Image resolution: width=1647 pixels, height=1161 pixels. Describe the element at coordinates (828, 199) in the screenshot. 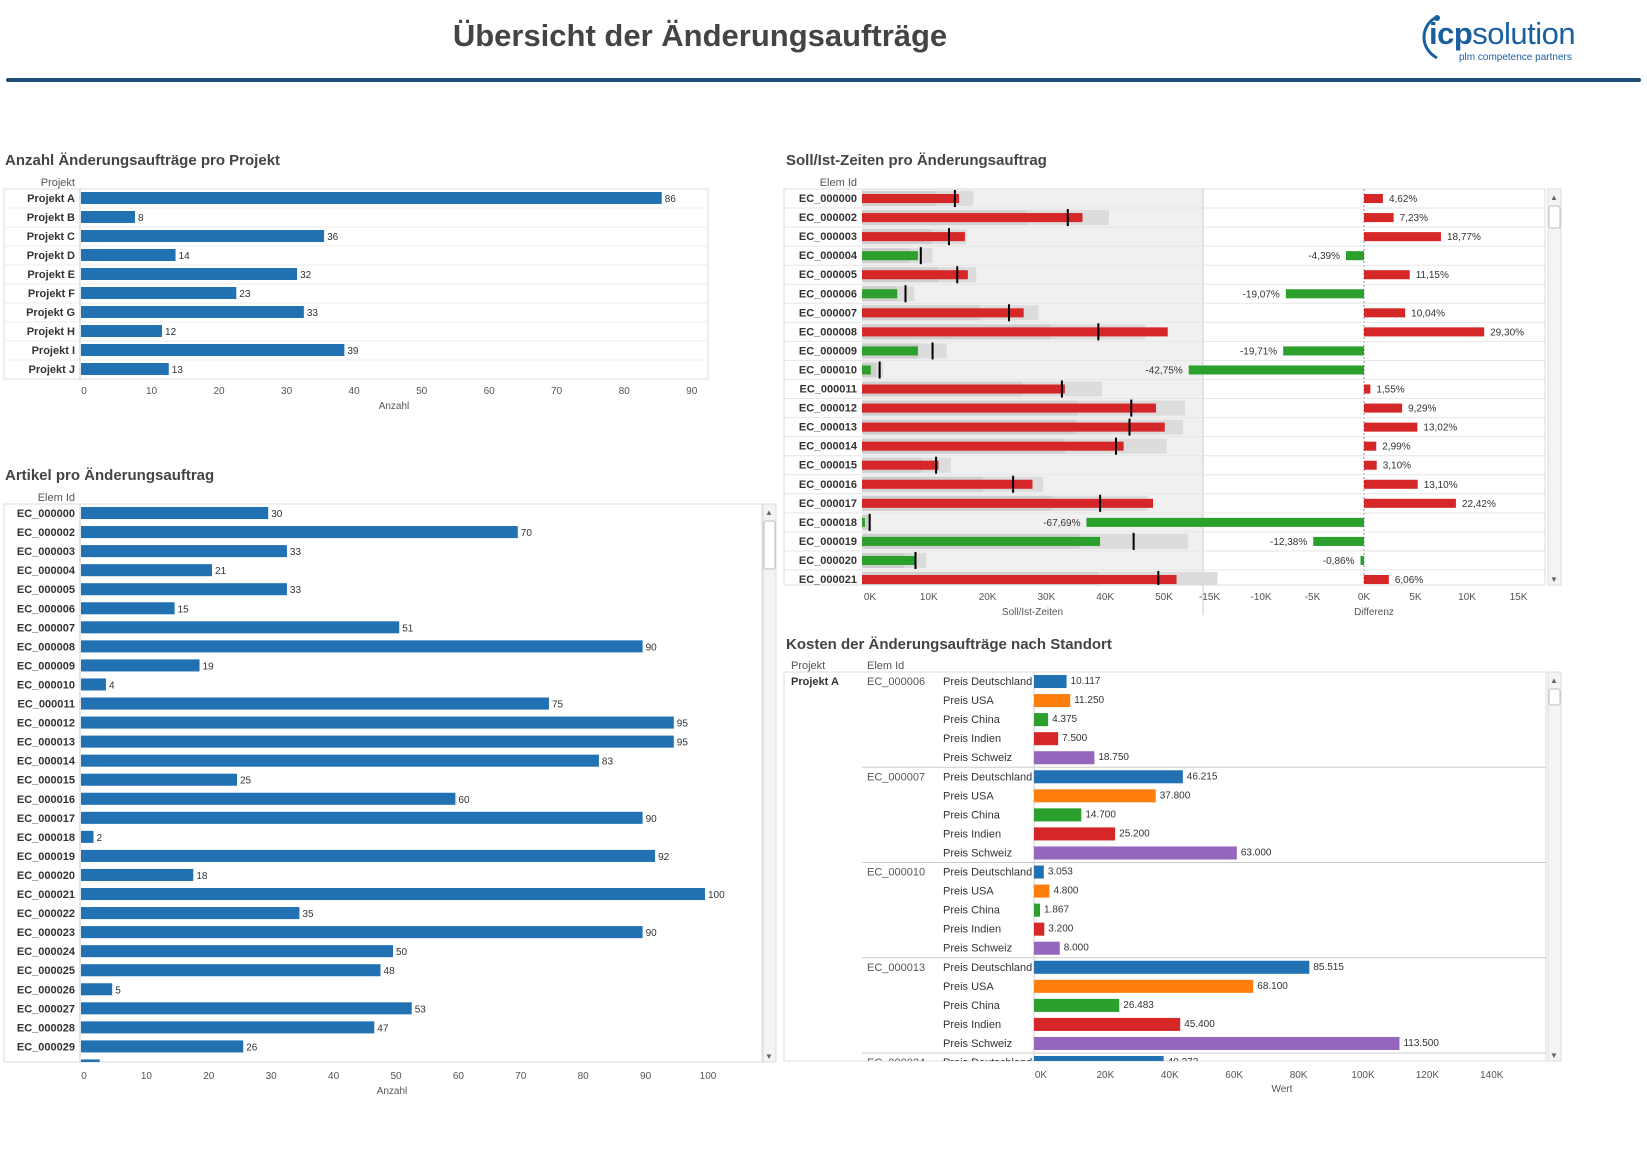

I see `chart3-category-label: EC_000000` at that location.